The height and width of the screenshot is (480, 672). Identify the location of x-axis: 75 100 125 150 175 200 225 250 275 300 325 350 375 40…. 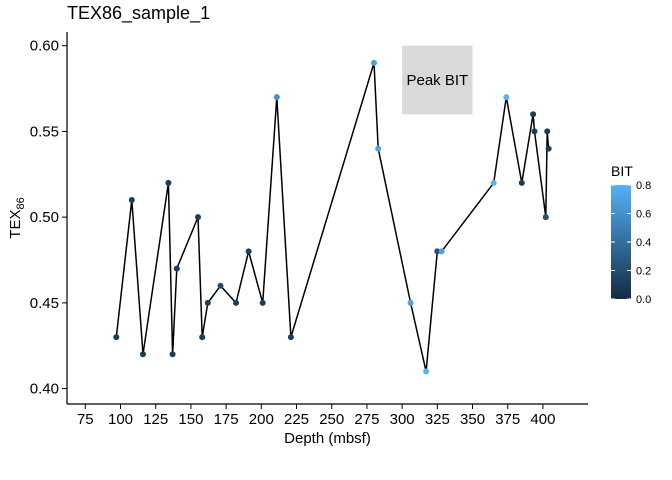
(327, 425).